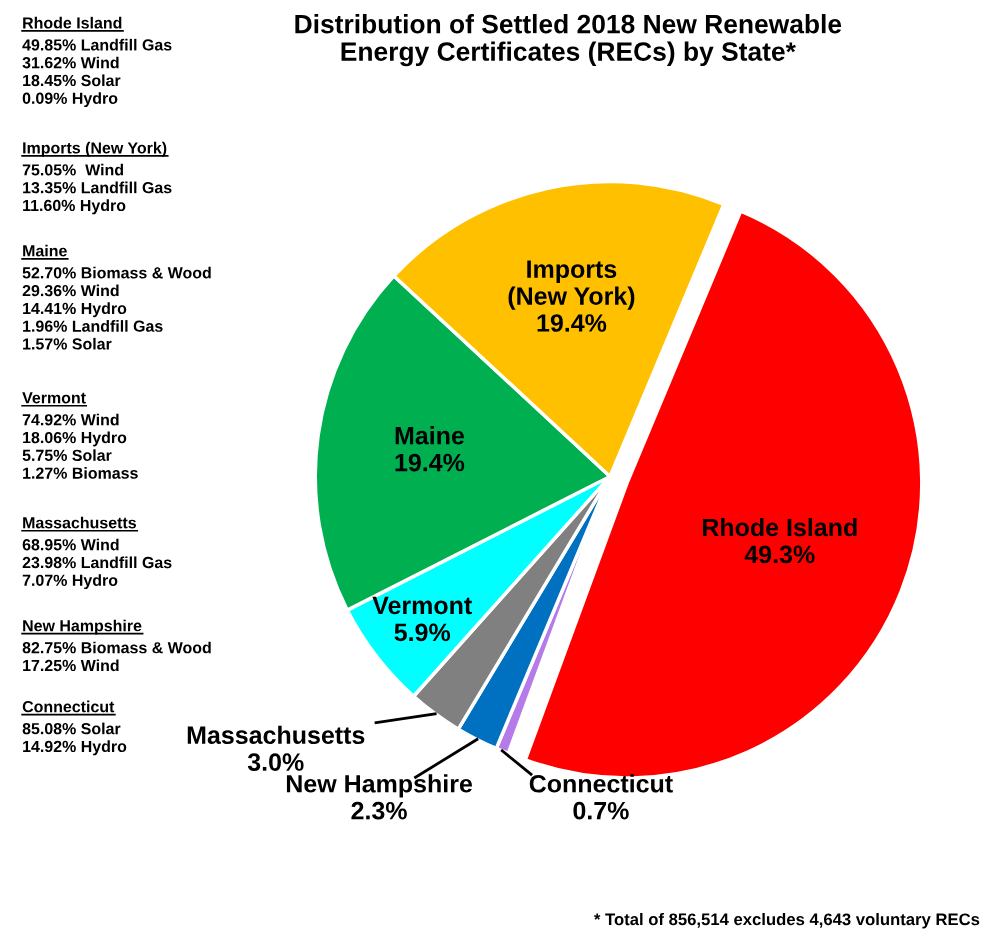 The width and height of the screenshot is (1005, 936). I want to click on slice-label: New Hampshire, so click(379, 786).